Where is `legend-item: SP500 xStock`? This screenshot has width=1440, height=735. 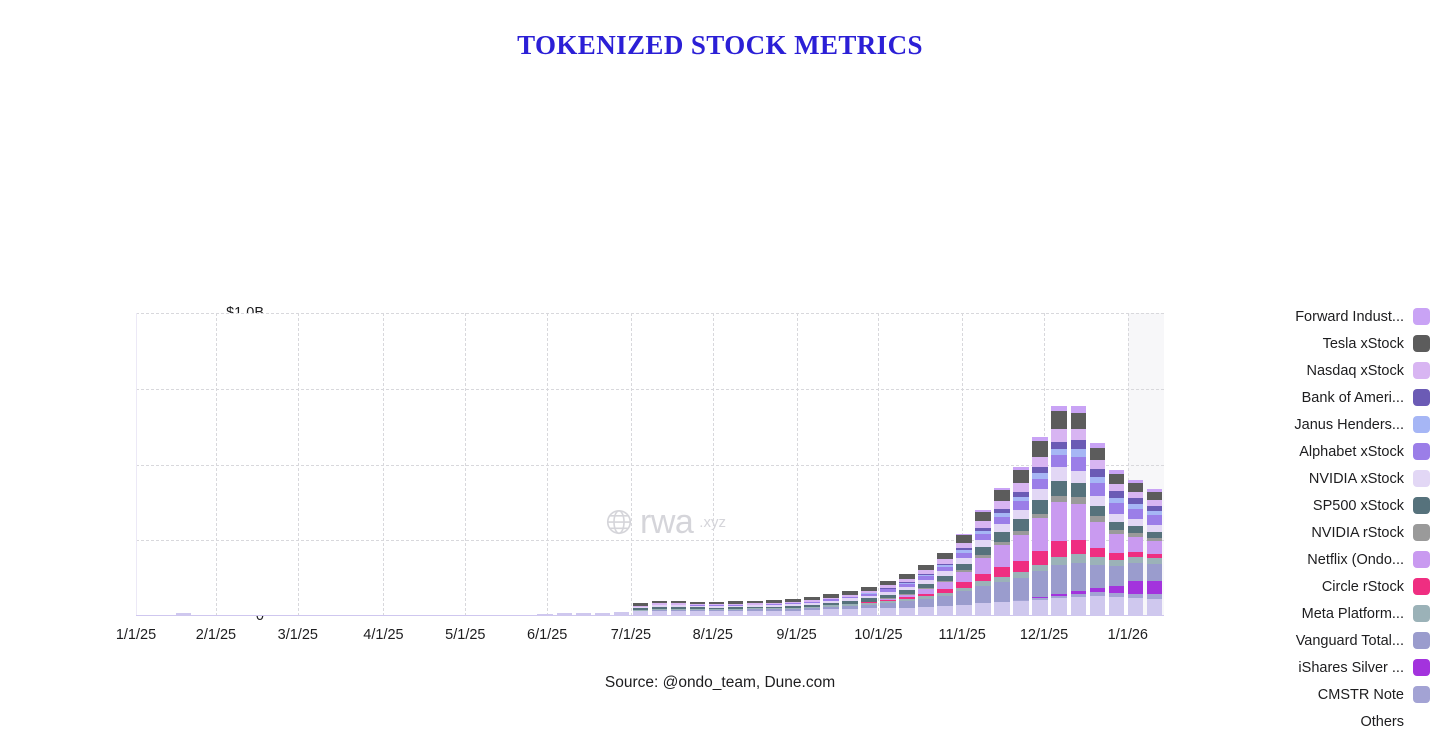 legend-item: SP500 xStock is located at coordinates (1305, 505).